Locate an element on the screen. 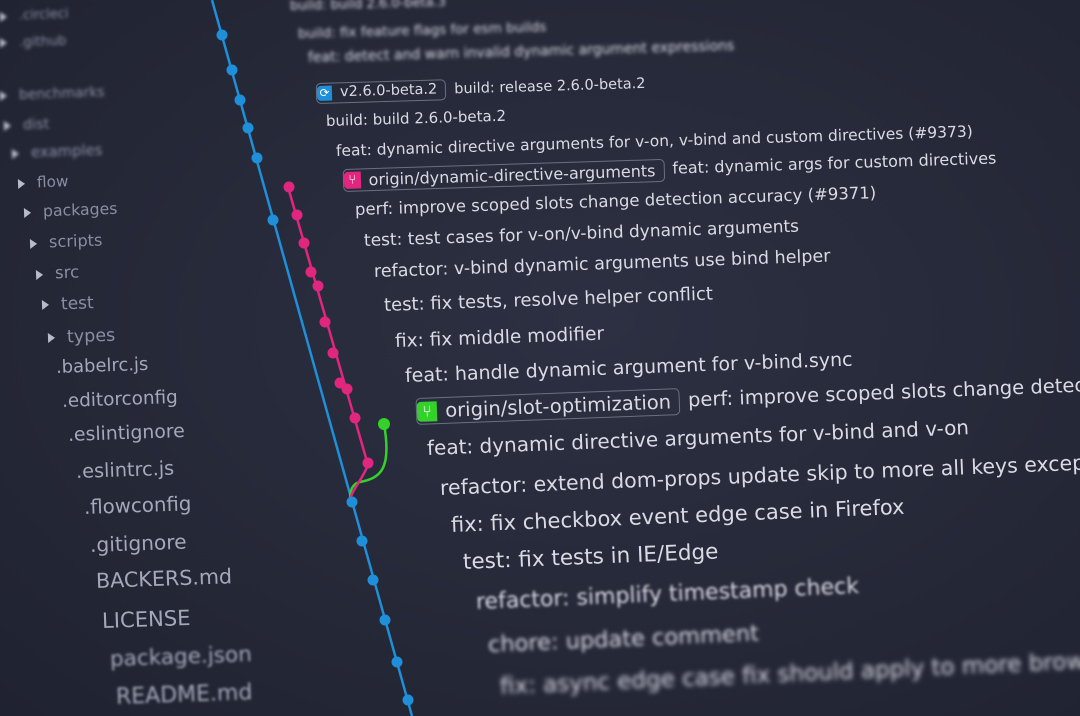 This screenshot has height=716, width=1080. sidebar-item: examples is located at coordinates (57, 151).